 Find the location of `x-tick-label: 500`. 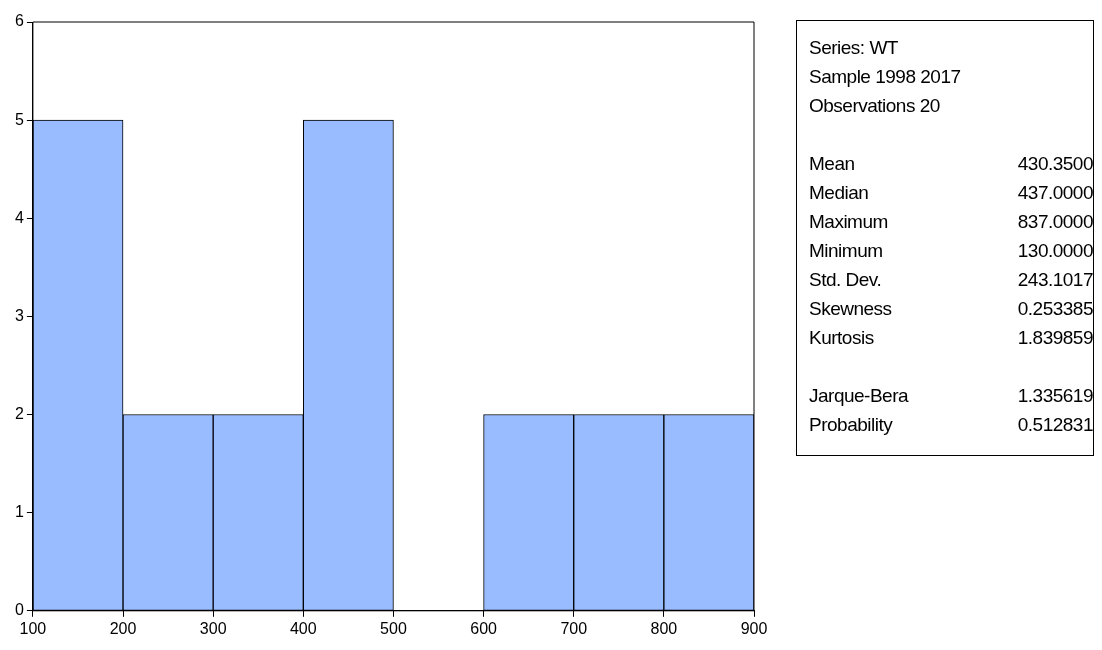

x-tick-label: 500 is located at coordinates (393, 628).